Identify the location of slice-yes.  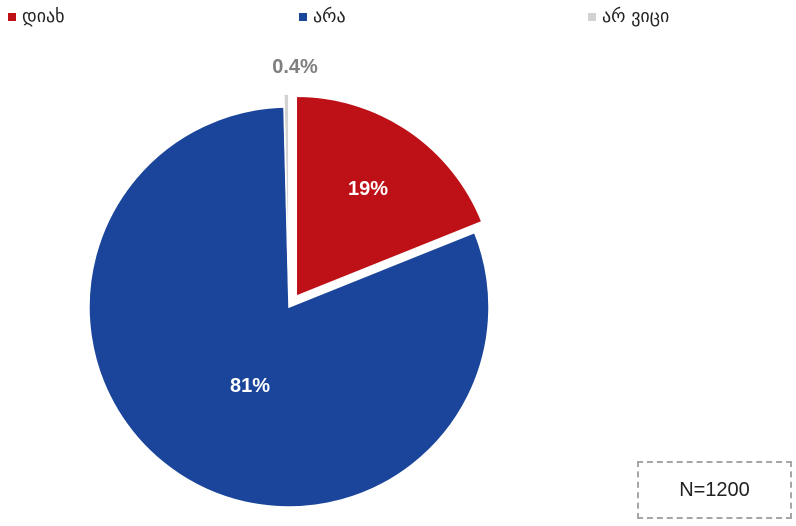
(389, 196).